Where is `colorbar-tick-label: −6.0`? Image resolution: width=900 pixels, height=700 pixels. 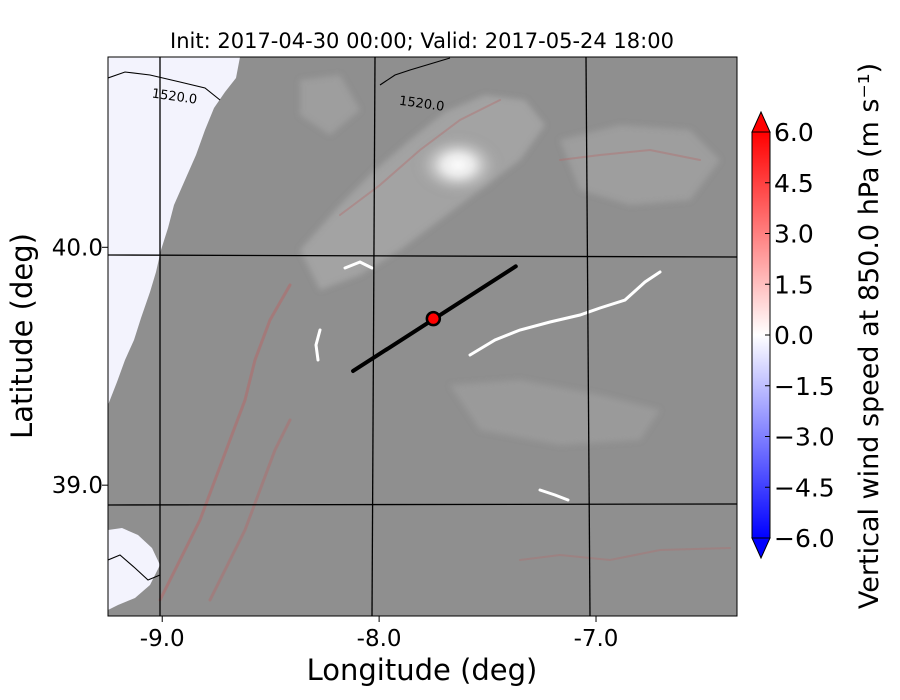 colorbar-tick-label: −6.0 is located at coordinates (804, 538).